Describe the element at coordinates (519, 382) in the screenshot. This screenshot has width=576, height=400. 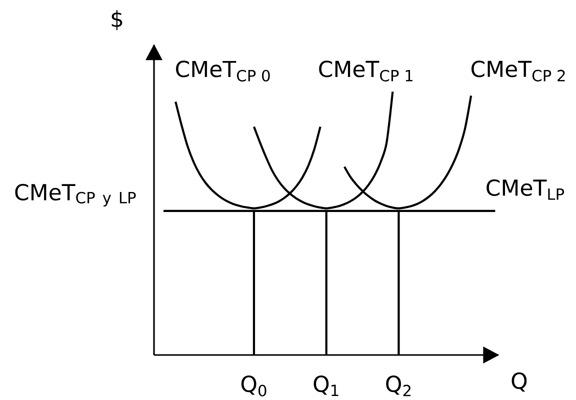
I see `x-axis-title: Q` at that location.